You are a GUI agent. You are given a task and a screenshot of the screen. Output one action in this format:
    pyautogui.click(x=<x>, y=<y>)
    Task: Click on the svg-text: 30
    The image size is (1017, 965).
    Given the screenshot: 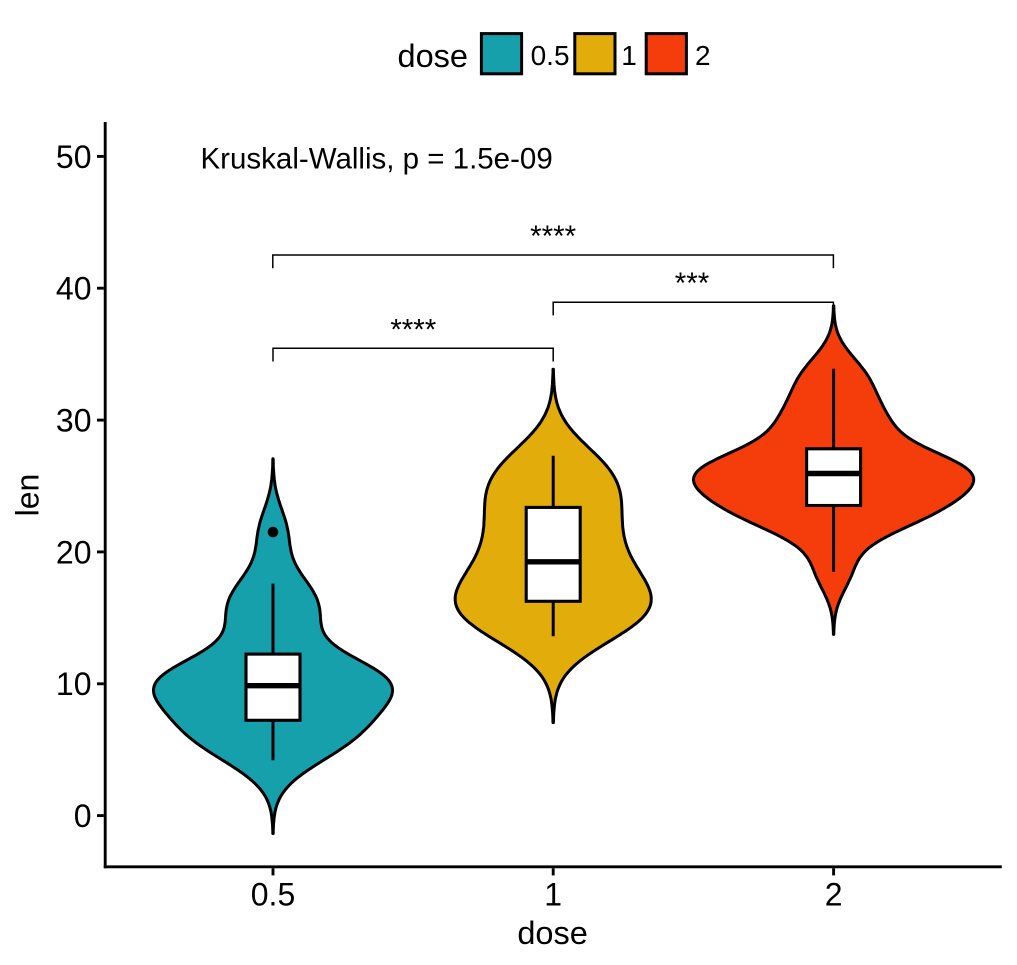 What is the action you would take?
    pyautogui.click(x=74, y=421)
    